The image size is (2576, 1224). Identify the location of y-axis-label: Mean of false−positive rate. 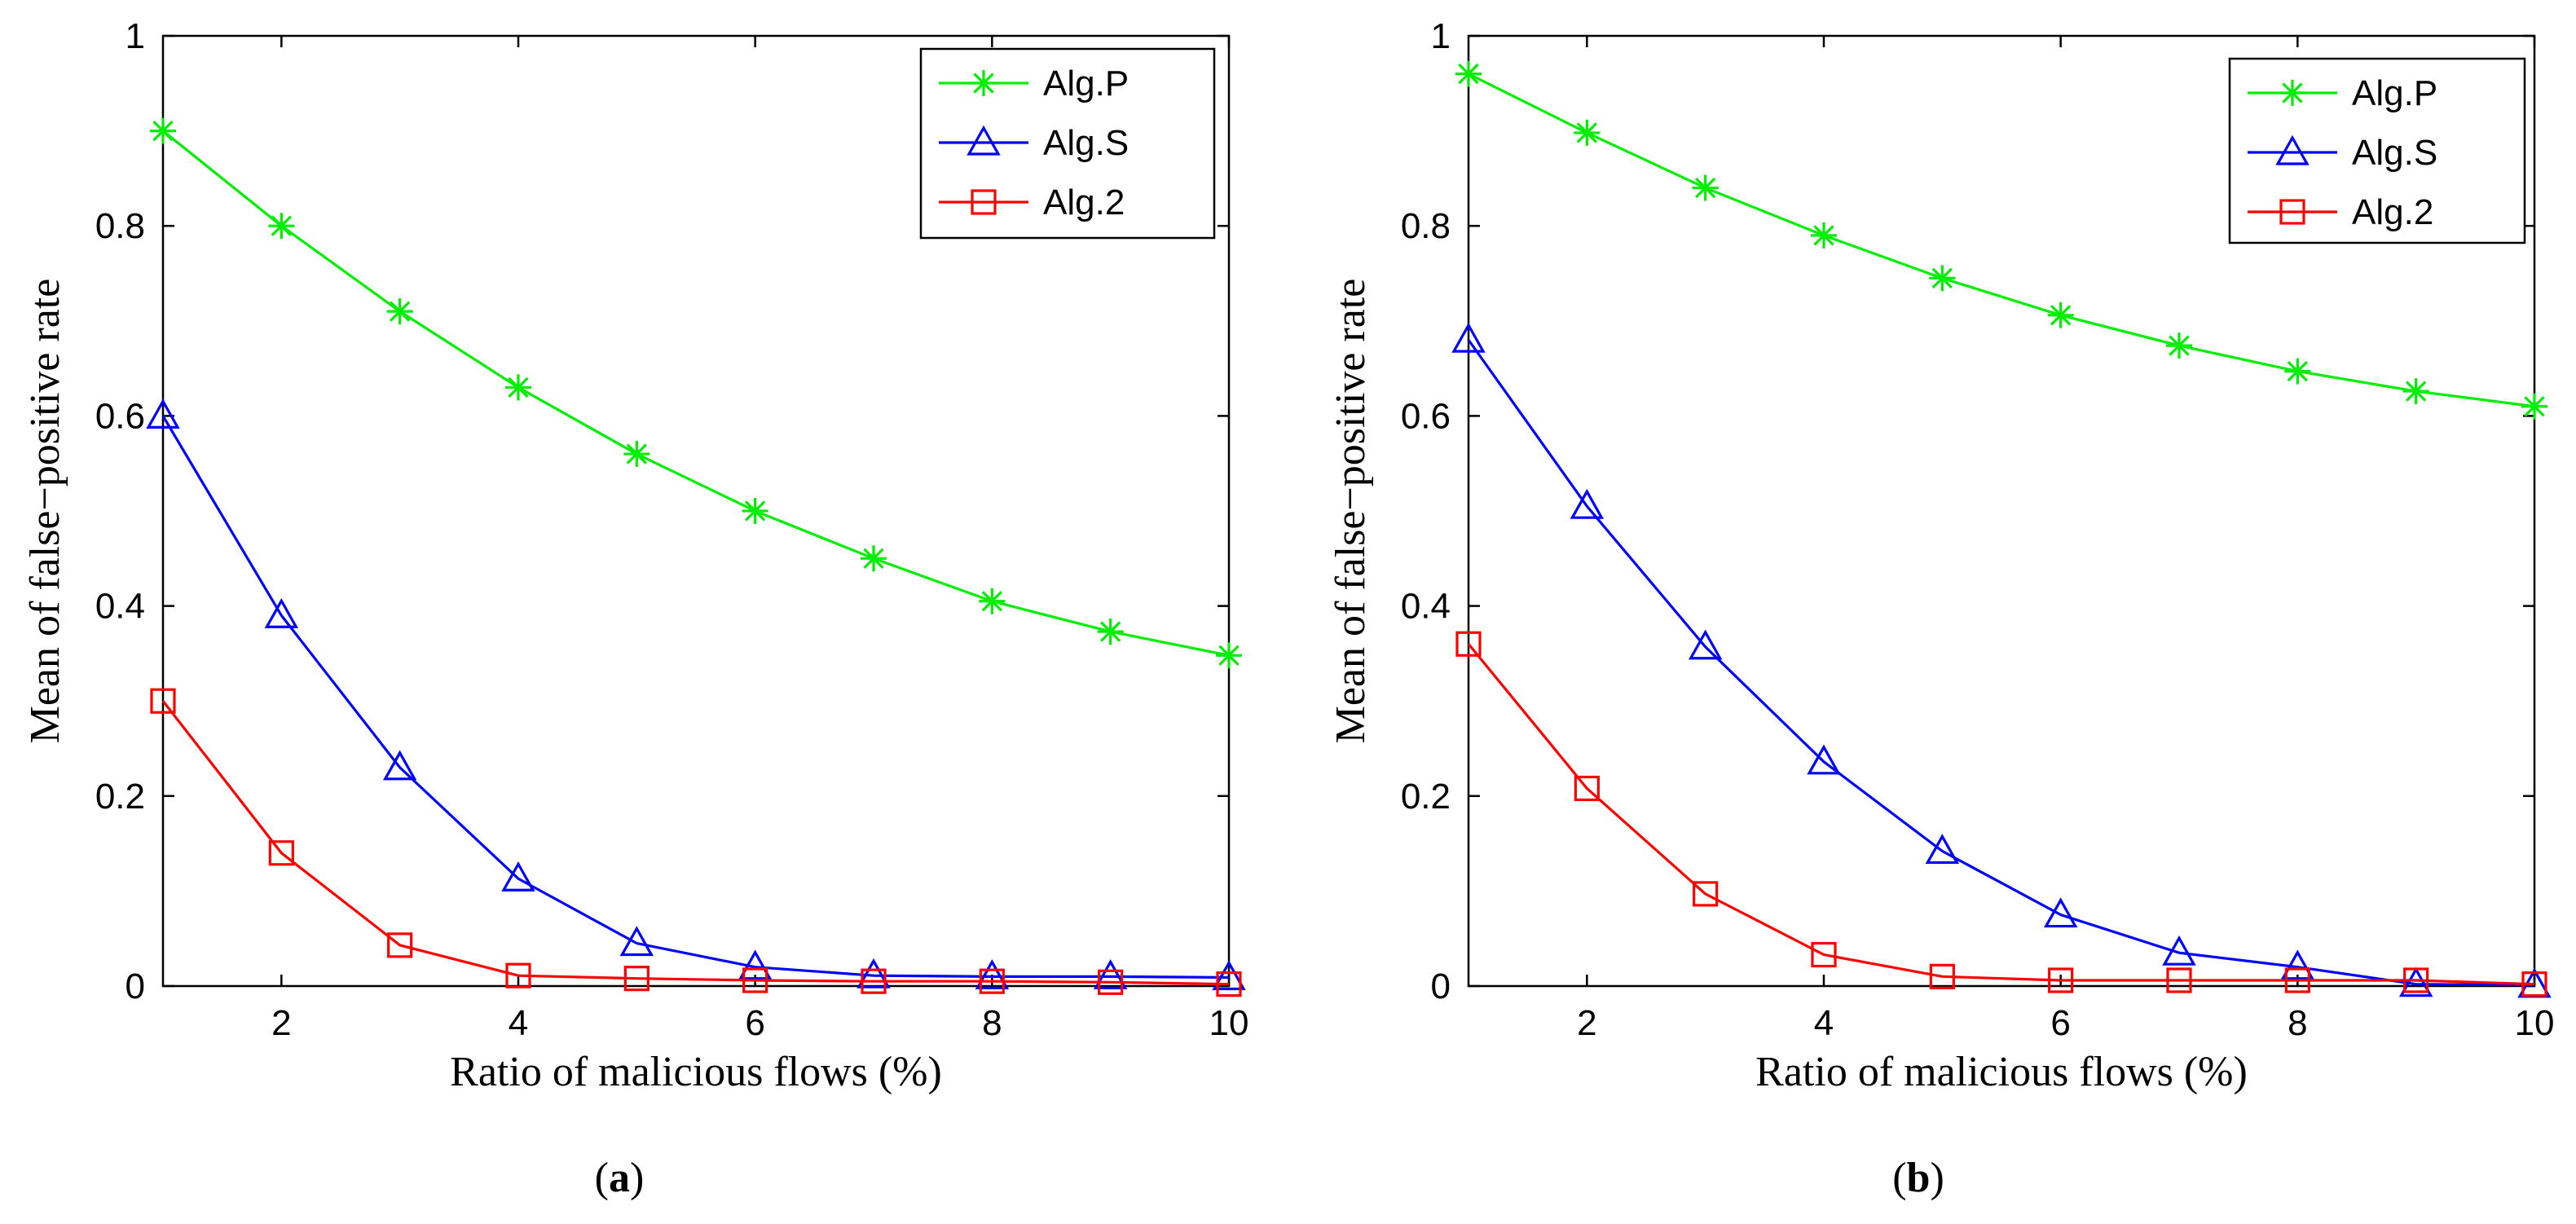
(1351, 511).